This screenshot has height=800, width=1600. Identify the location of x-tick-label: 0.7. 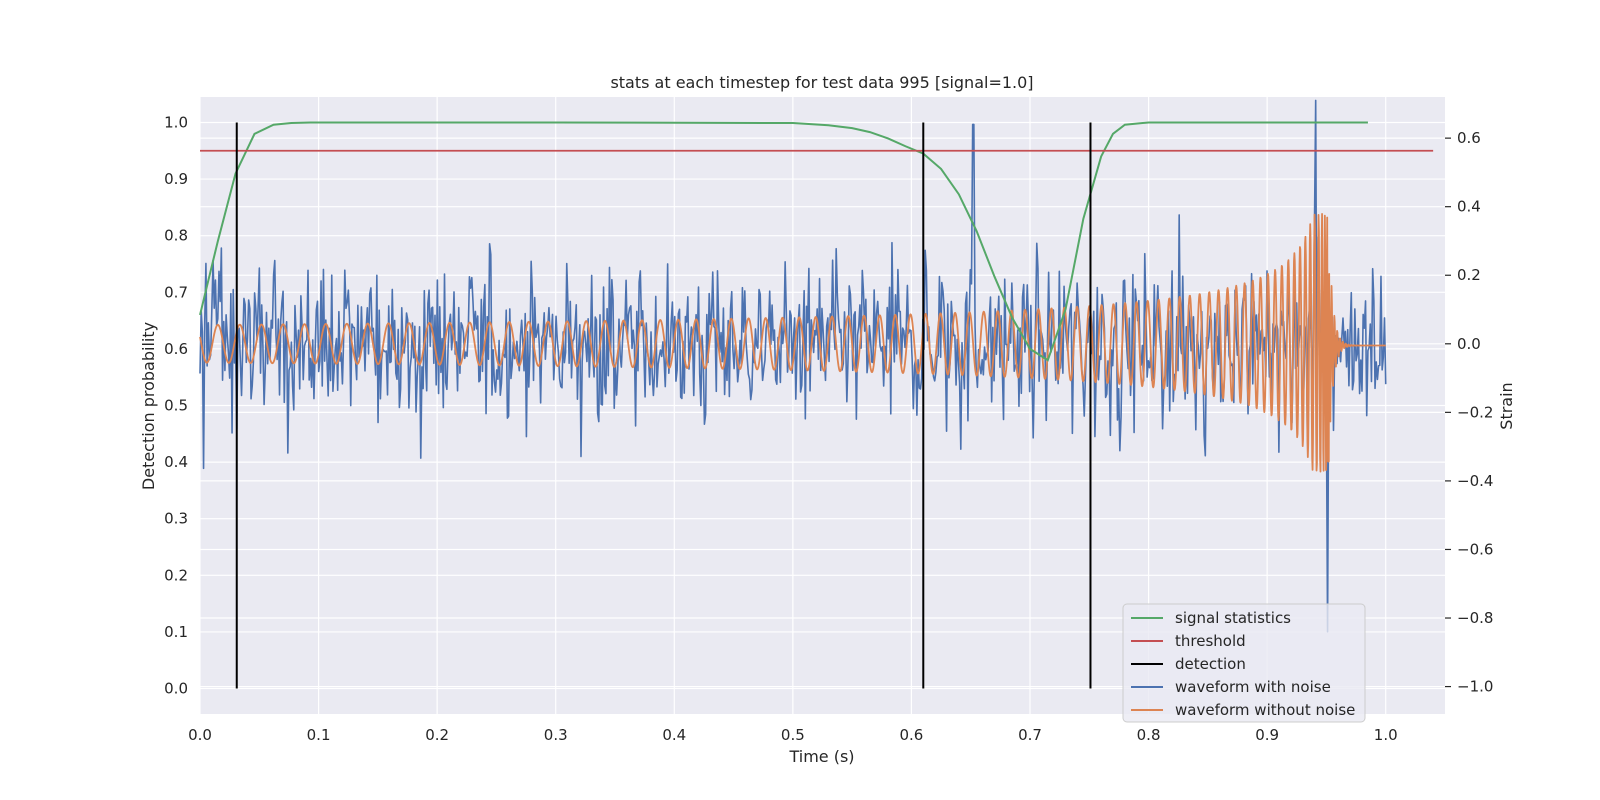
(1030, 735).